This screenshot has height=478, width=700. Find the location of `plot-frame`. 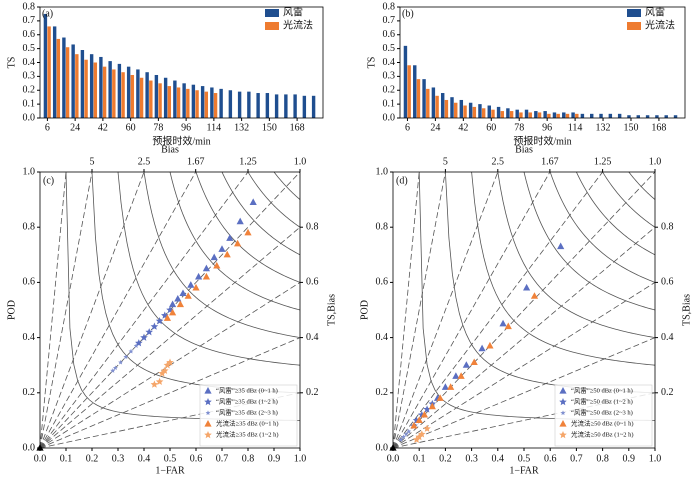

plot-frame is located at coordinates (181, 62).